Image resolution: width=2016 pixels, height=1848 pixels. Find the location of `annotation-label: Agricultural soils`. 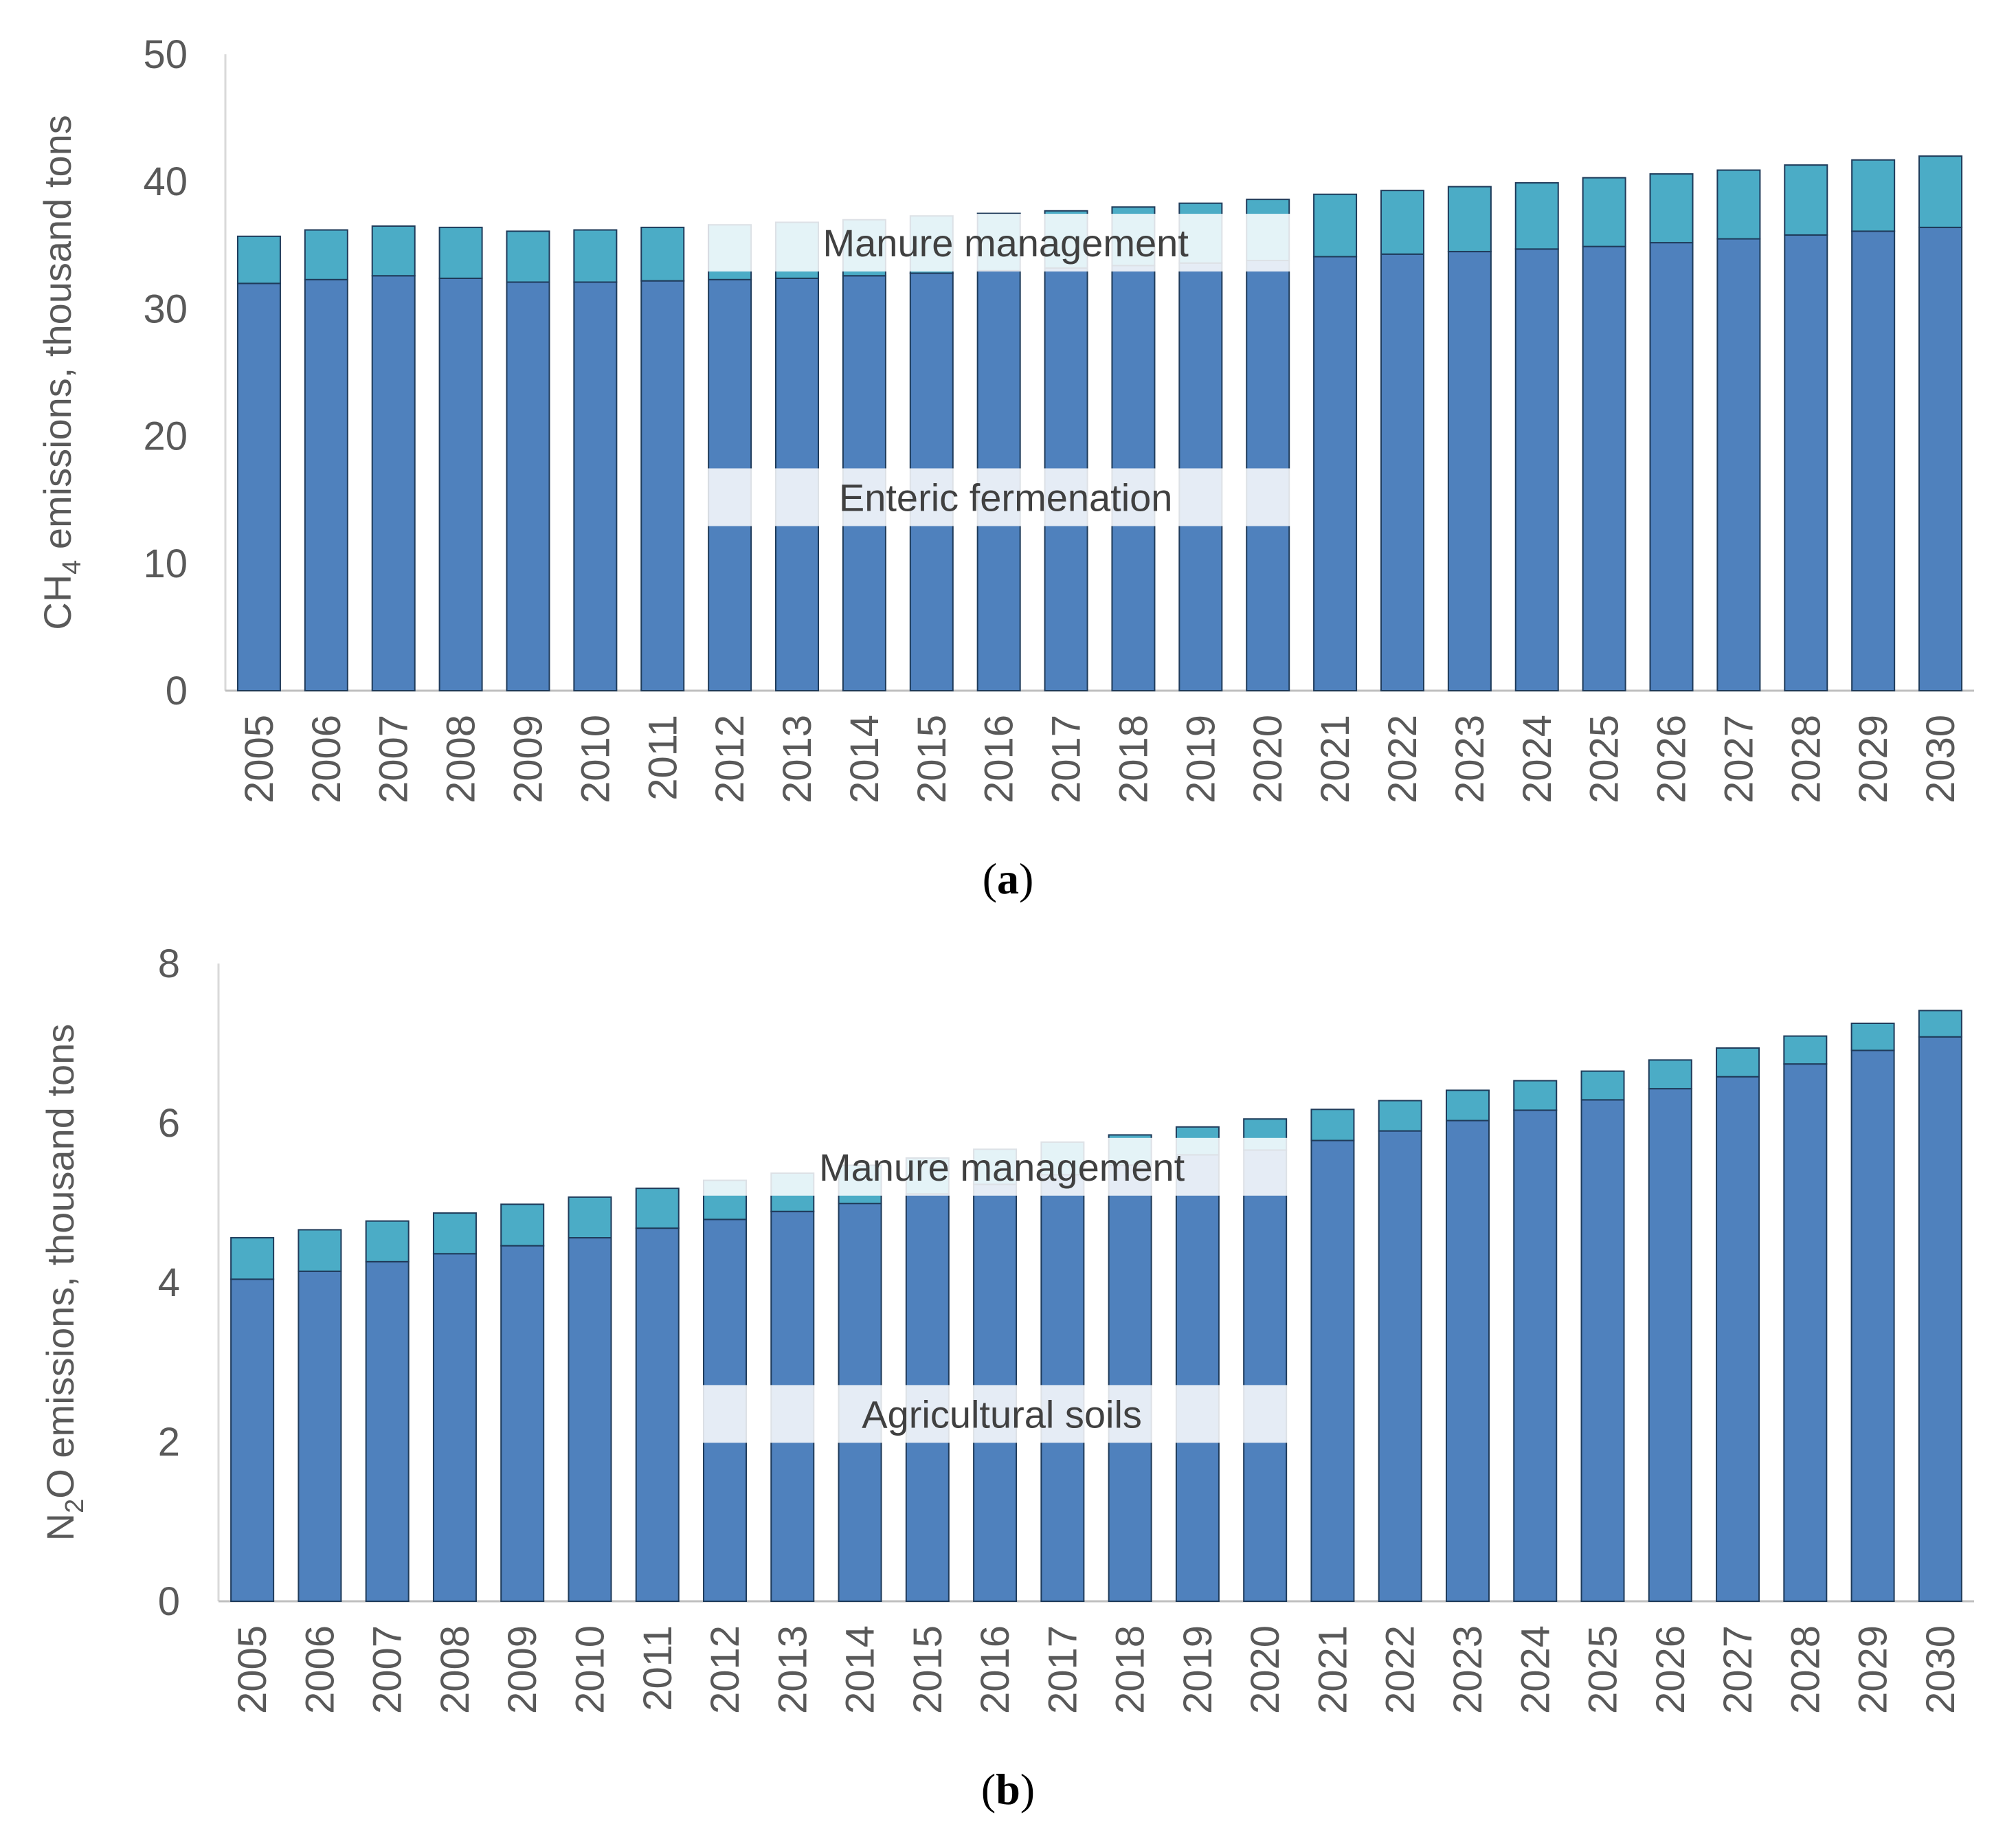

annotation-label: Agricultural soils is located at coordinates (1002, 1414).